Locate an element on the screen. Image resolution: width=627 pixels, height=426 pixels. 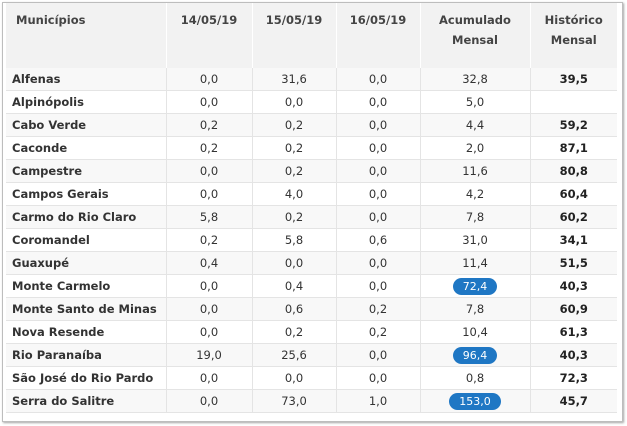
header-municipios: Municípios is located at coordinates (86, 35).